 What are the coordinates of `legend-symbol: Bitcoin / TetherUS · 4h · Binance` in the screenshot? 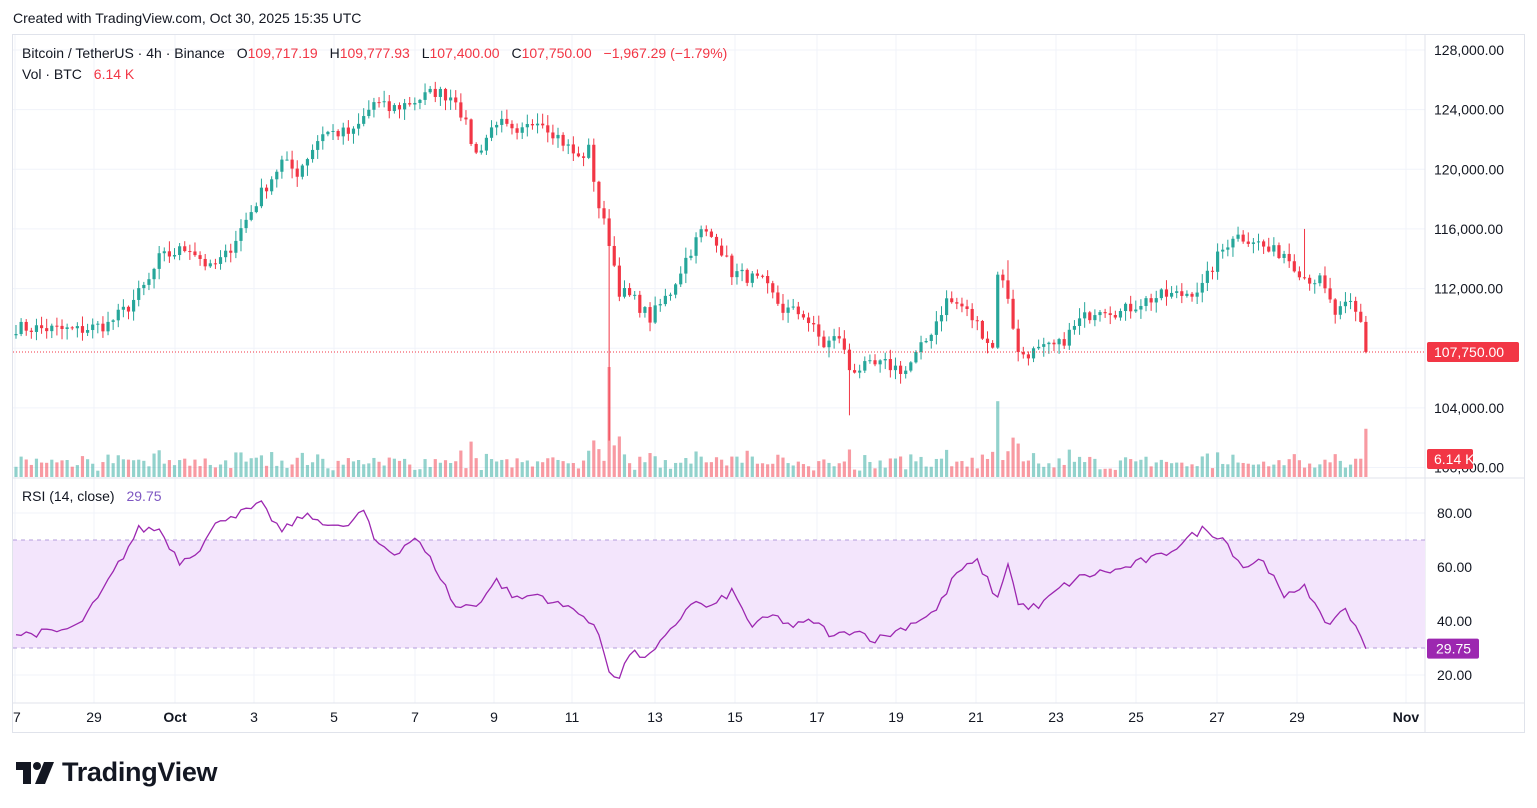 It's located at (123, 53).